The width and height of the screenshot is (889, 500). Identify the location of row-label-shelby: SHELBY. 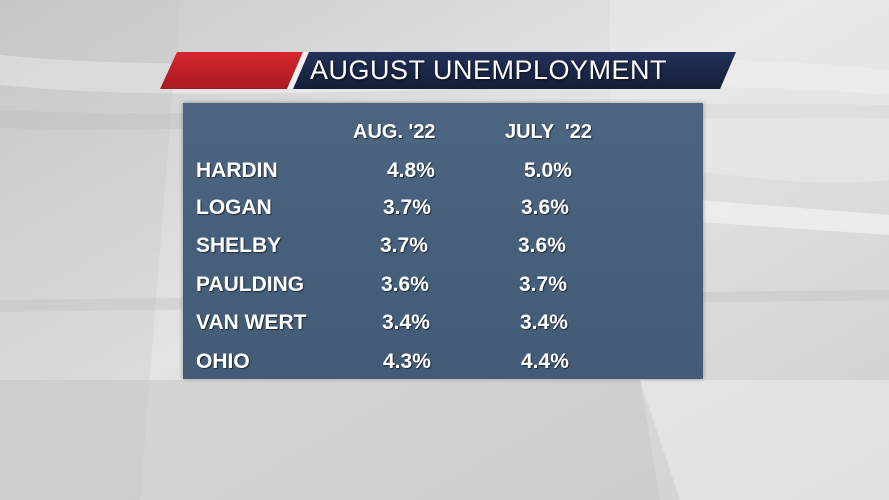
(239, 245).